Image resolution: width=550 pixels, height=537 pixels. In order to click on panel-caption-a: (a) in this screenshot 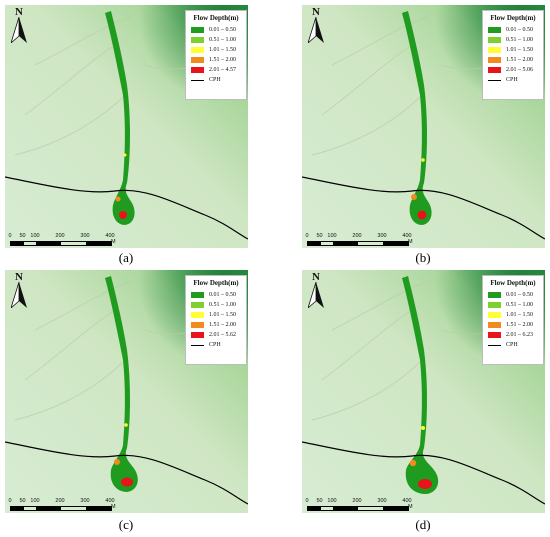, I will do `click(126, 257)`.